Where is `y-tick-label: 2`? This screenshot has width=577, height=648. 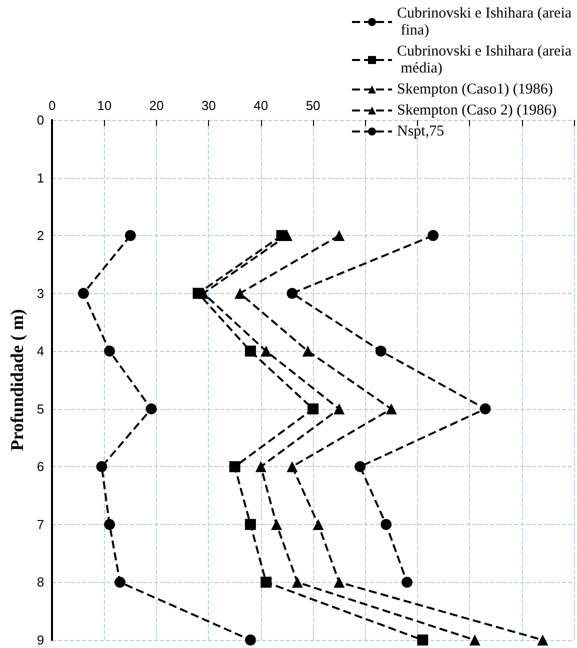 y-tick-label: 2 is located at coordinates (40, 236).